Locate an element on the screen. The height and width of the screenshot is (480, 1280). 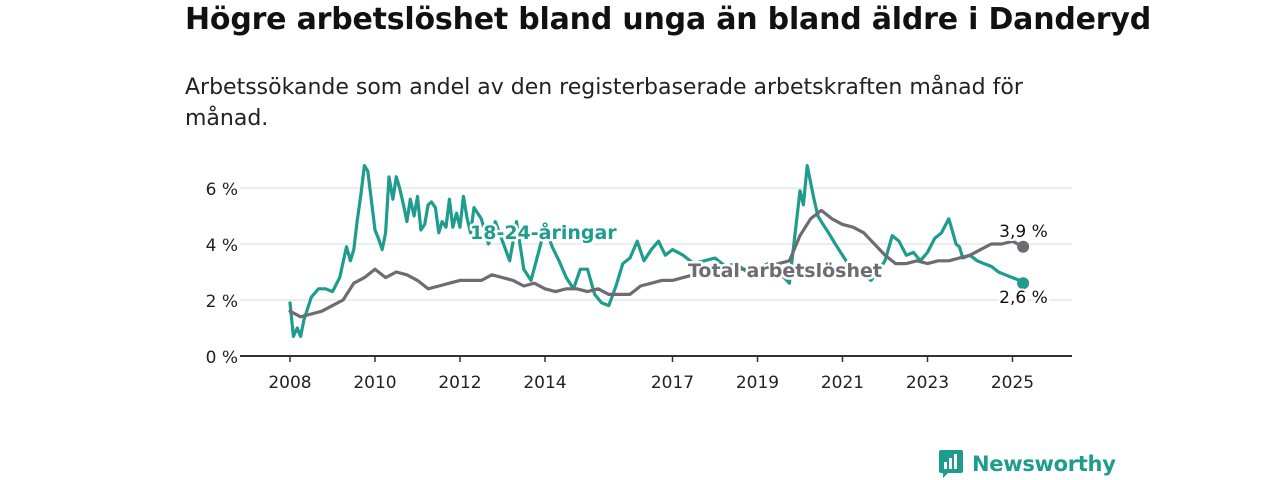
series-label-youth: 18-24-åringar is located at coordinates (543, 232).